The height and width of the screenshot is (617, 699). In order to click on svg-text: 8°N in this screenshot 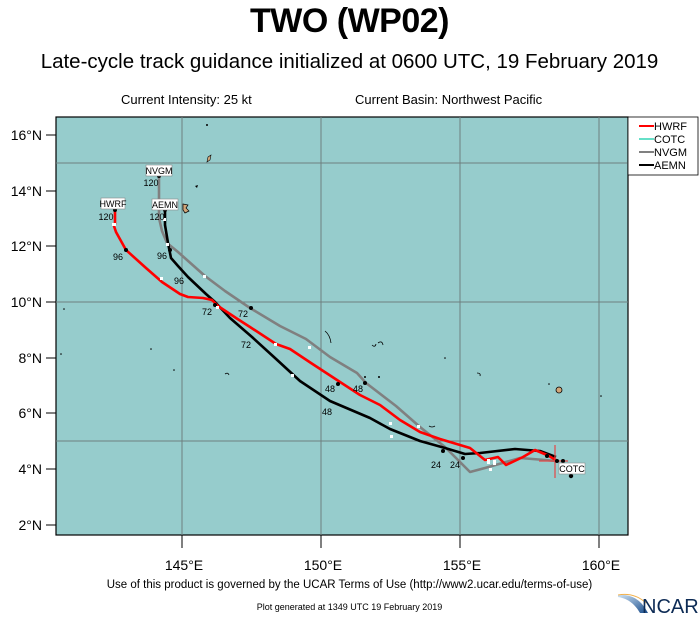, I will do `click(31, 358)`.